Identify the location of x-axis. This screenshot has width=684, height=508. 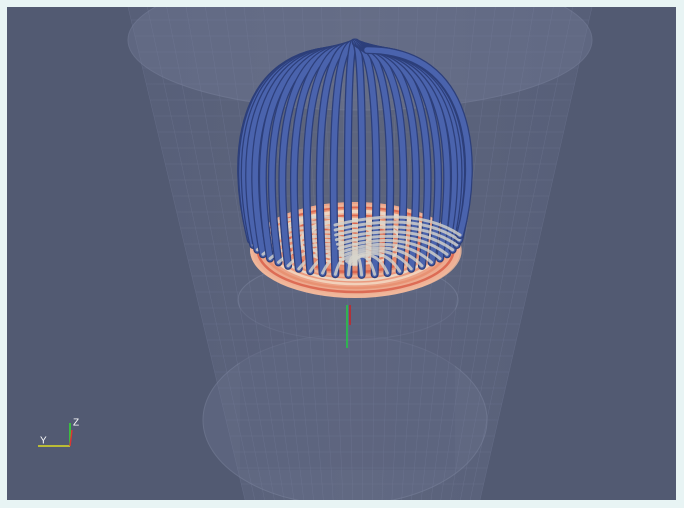
(71, 438).